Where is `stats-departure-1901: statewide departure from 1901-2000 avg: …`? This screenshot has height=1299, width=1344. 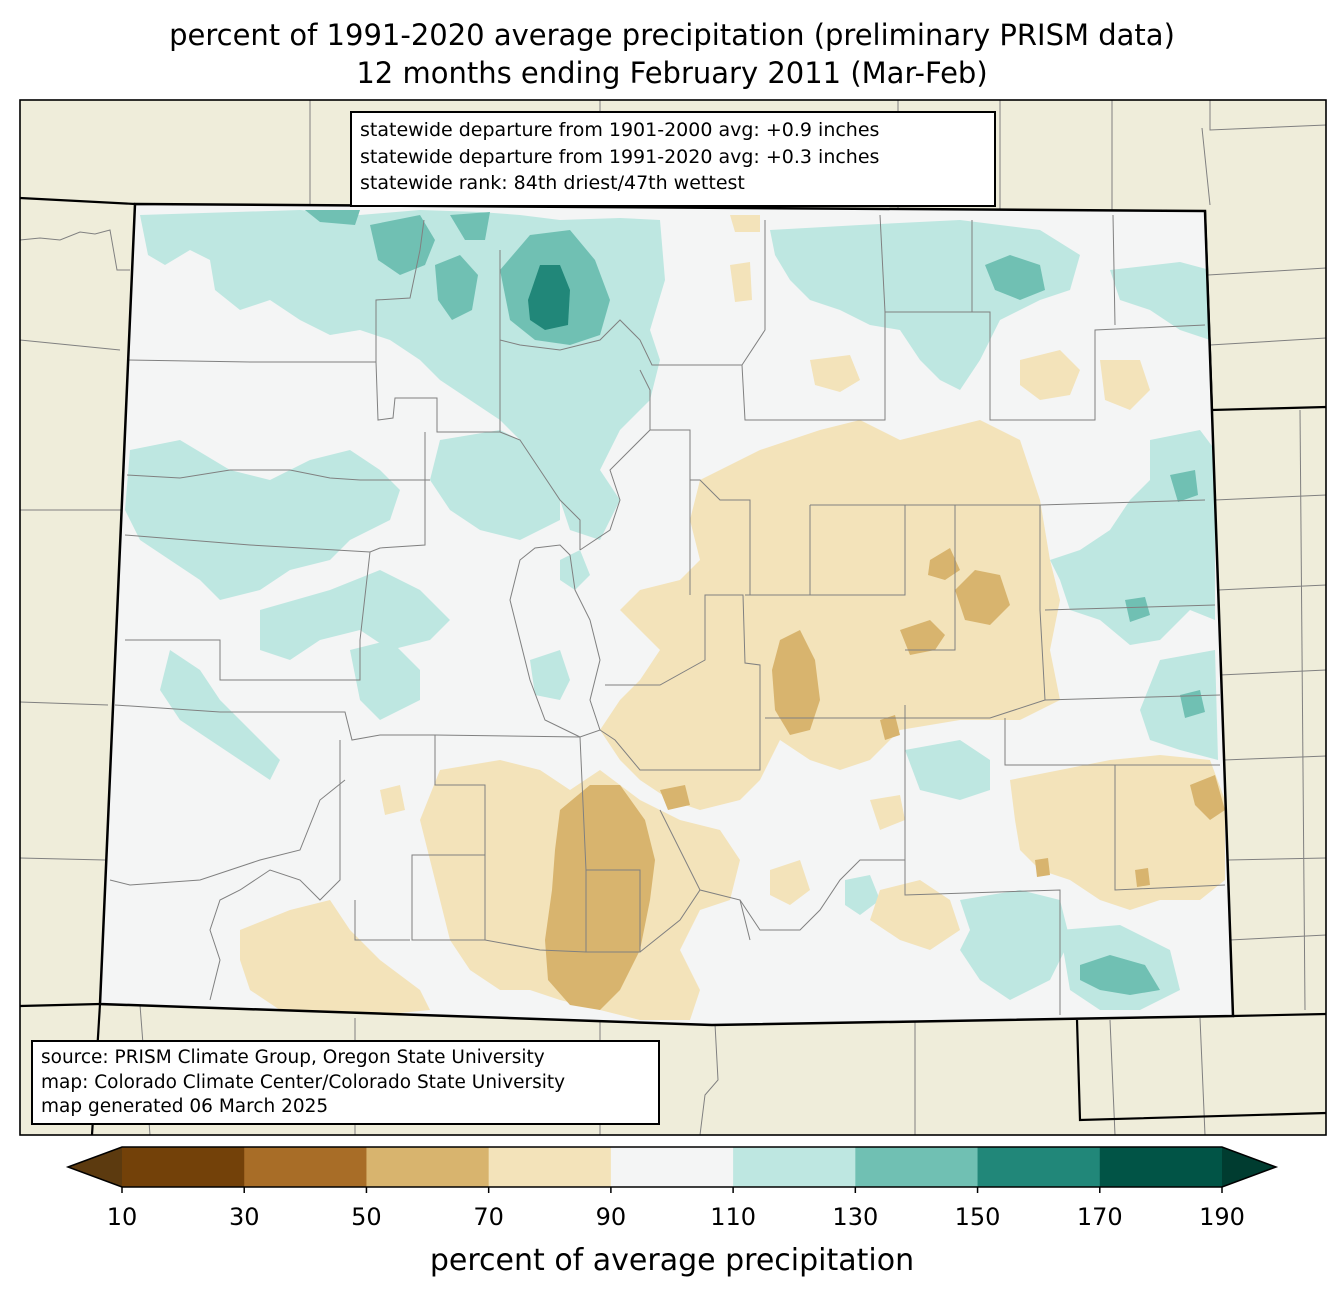
stats-departure-1901: statewide departure from 1901-2000 avg: … is located at coordinates (620, 130).